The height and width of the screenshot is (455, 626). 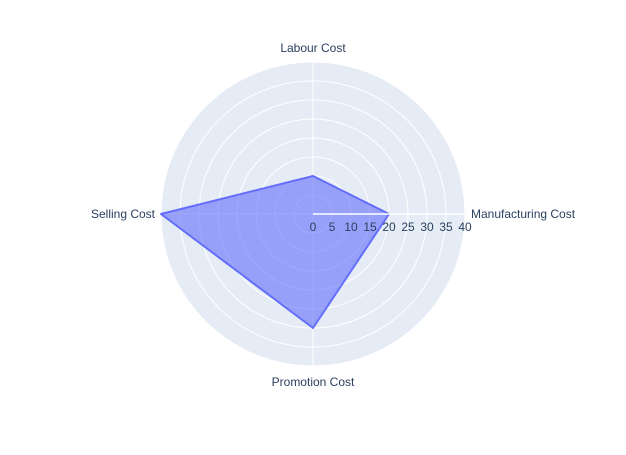 What do you see at coordinates (313, 382) in the screenshot?
I see `angular-label-promotion-cost: Promotion Cost` at bounding box center [313, 382].